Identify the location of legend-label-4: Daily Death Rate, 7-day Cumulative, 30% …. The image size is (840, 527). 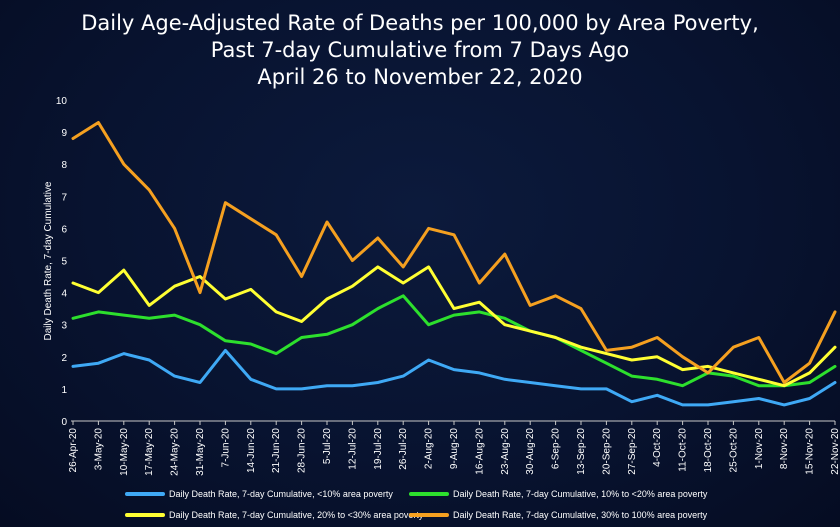
(580, 515).